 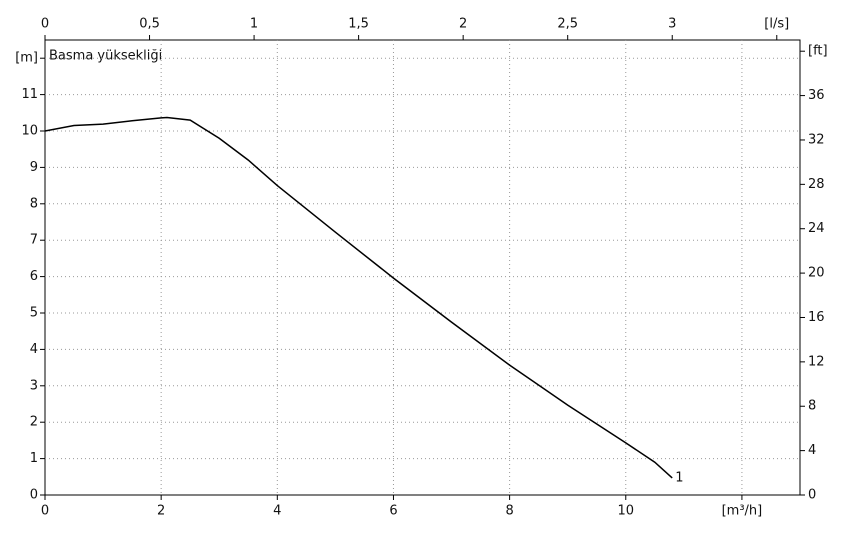 What do you see at coordinates (509, 511) in the screenshot?
I see `x-tick-label: 8` at bounding box center [509, 511].